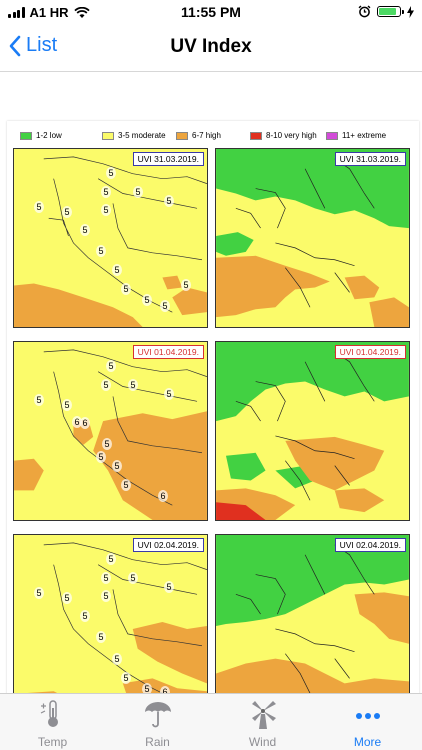 The image size is (422, 750). Describe the element at coordinates (198, 135) in the screenshot. I see `legend-item: 6-7 high` at that location.